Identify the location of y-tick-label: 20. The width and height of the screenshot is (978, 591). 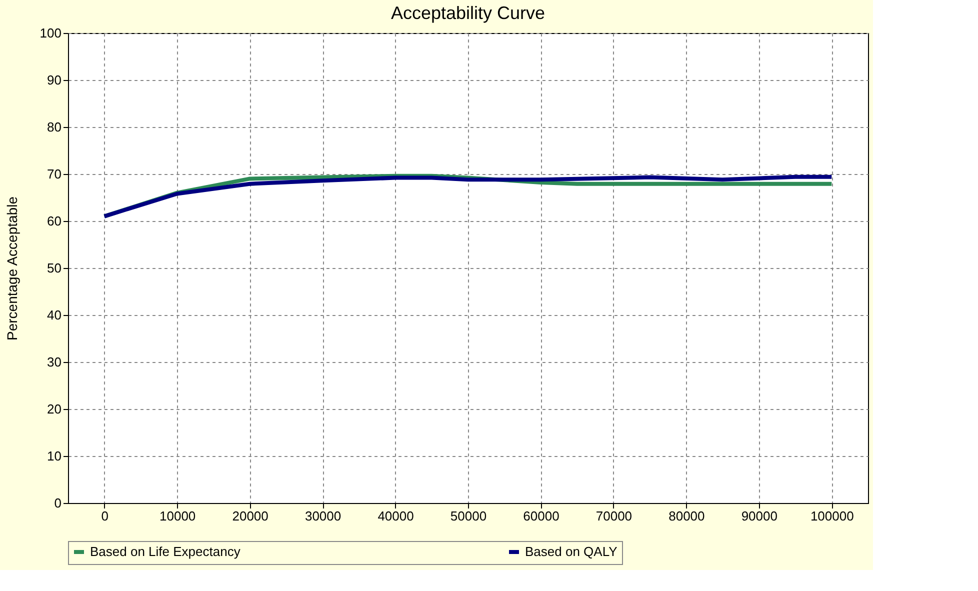
(54, 409).